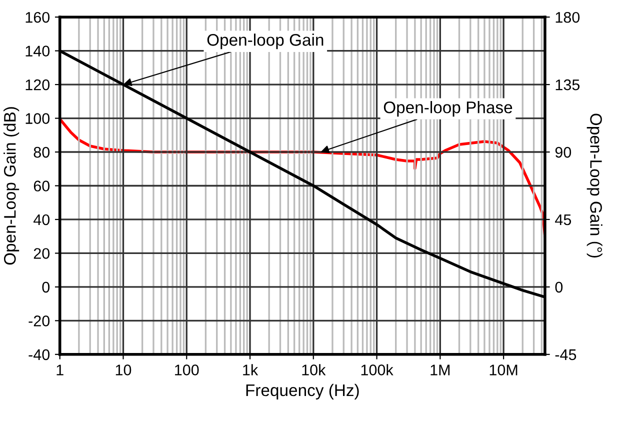 The image size is (630, 427). I want to click on annotation: Open-loop Phase, so click(448, 109).